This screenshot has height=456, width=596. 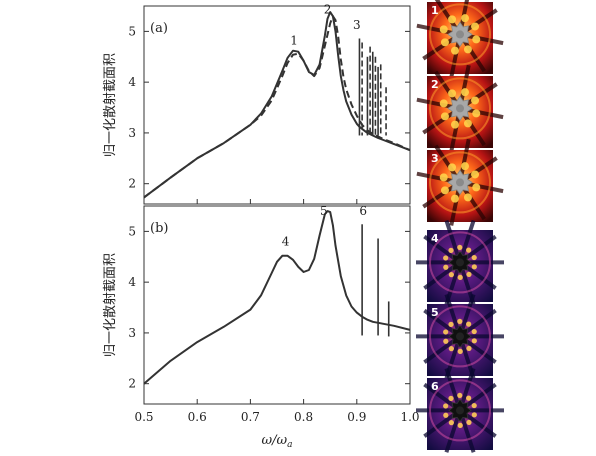 I want to click on y-tick-label: 4, so click(x=132, y=82).